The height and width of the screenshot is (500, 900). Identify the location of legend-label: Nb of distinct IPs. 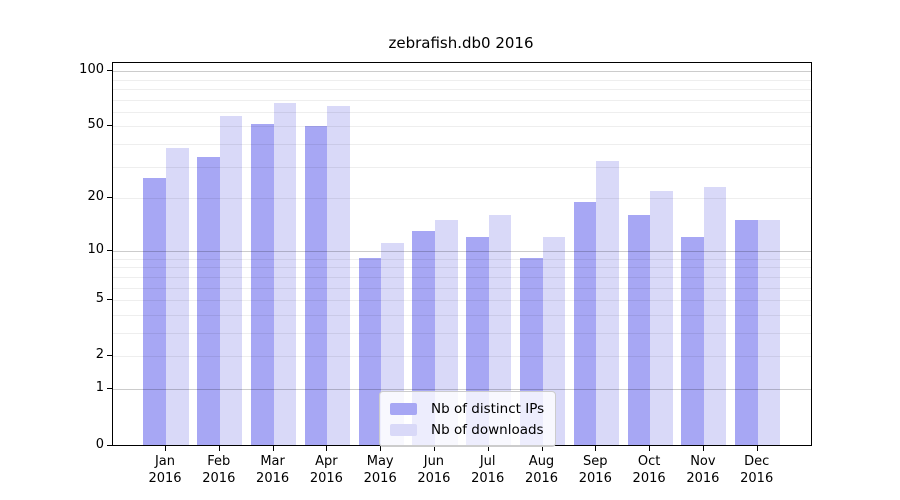
(488, 408).